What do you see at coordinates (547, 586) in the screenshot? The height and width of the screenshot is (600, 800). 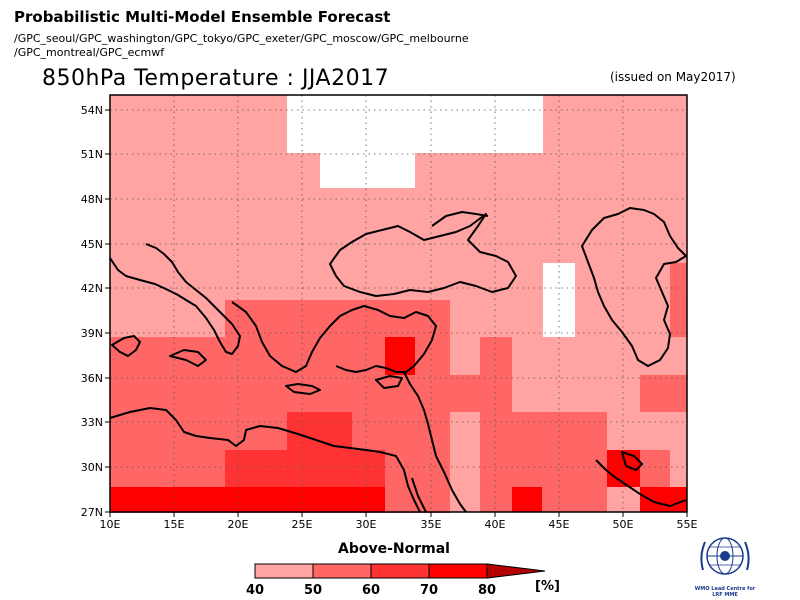 I see `legend-unit: [%]` at bounding box center [547, 586].